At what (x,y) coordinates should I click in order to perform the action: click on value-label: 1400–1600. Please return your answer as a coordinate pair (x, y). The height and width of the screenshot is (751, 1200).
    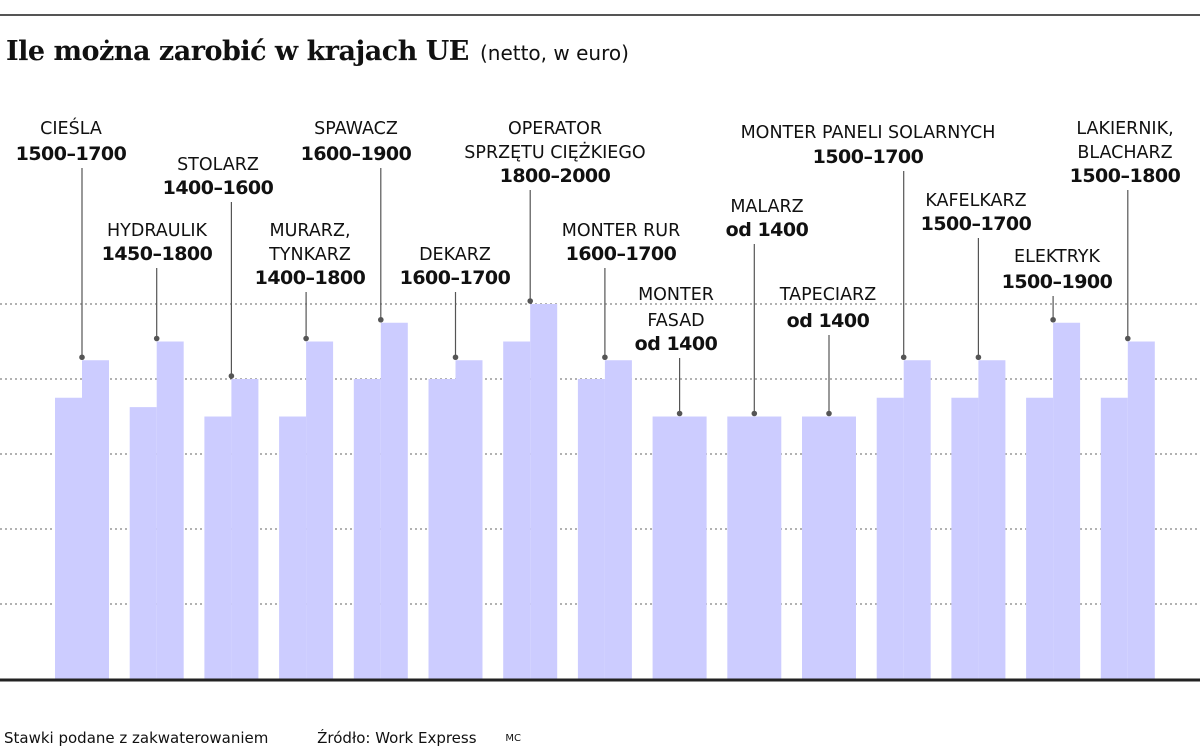
    Looking at the image, I should click on (218, 188).